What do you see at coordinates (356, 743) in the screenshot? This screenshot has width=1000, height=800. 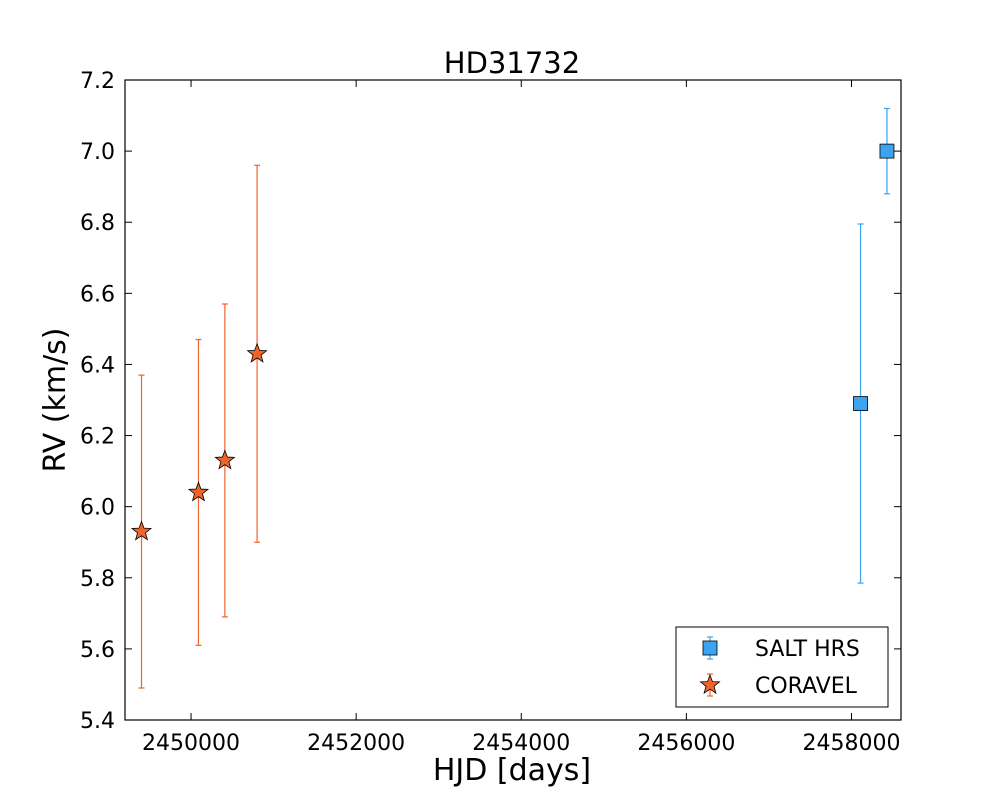 I see `x-tick-label: 2452000` at bounding box center [356, 743].